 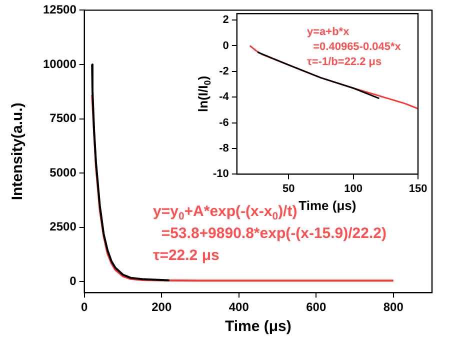 I want to click on y-axis-title: Intensity(a.u.), so click(x=17, y=151).